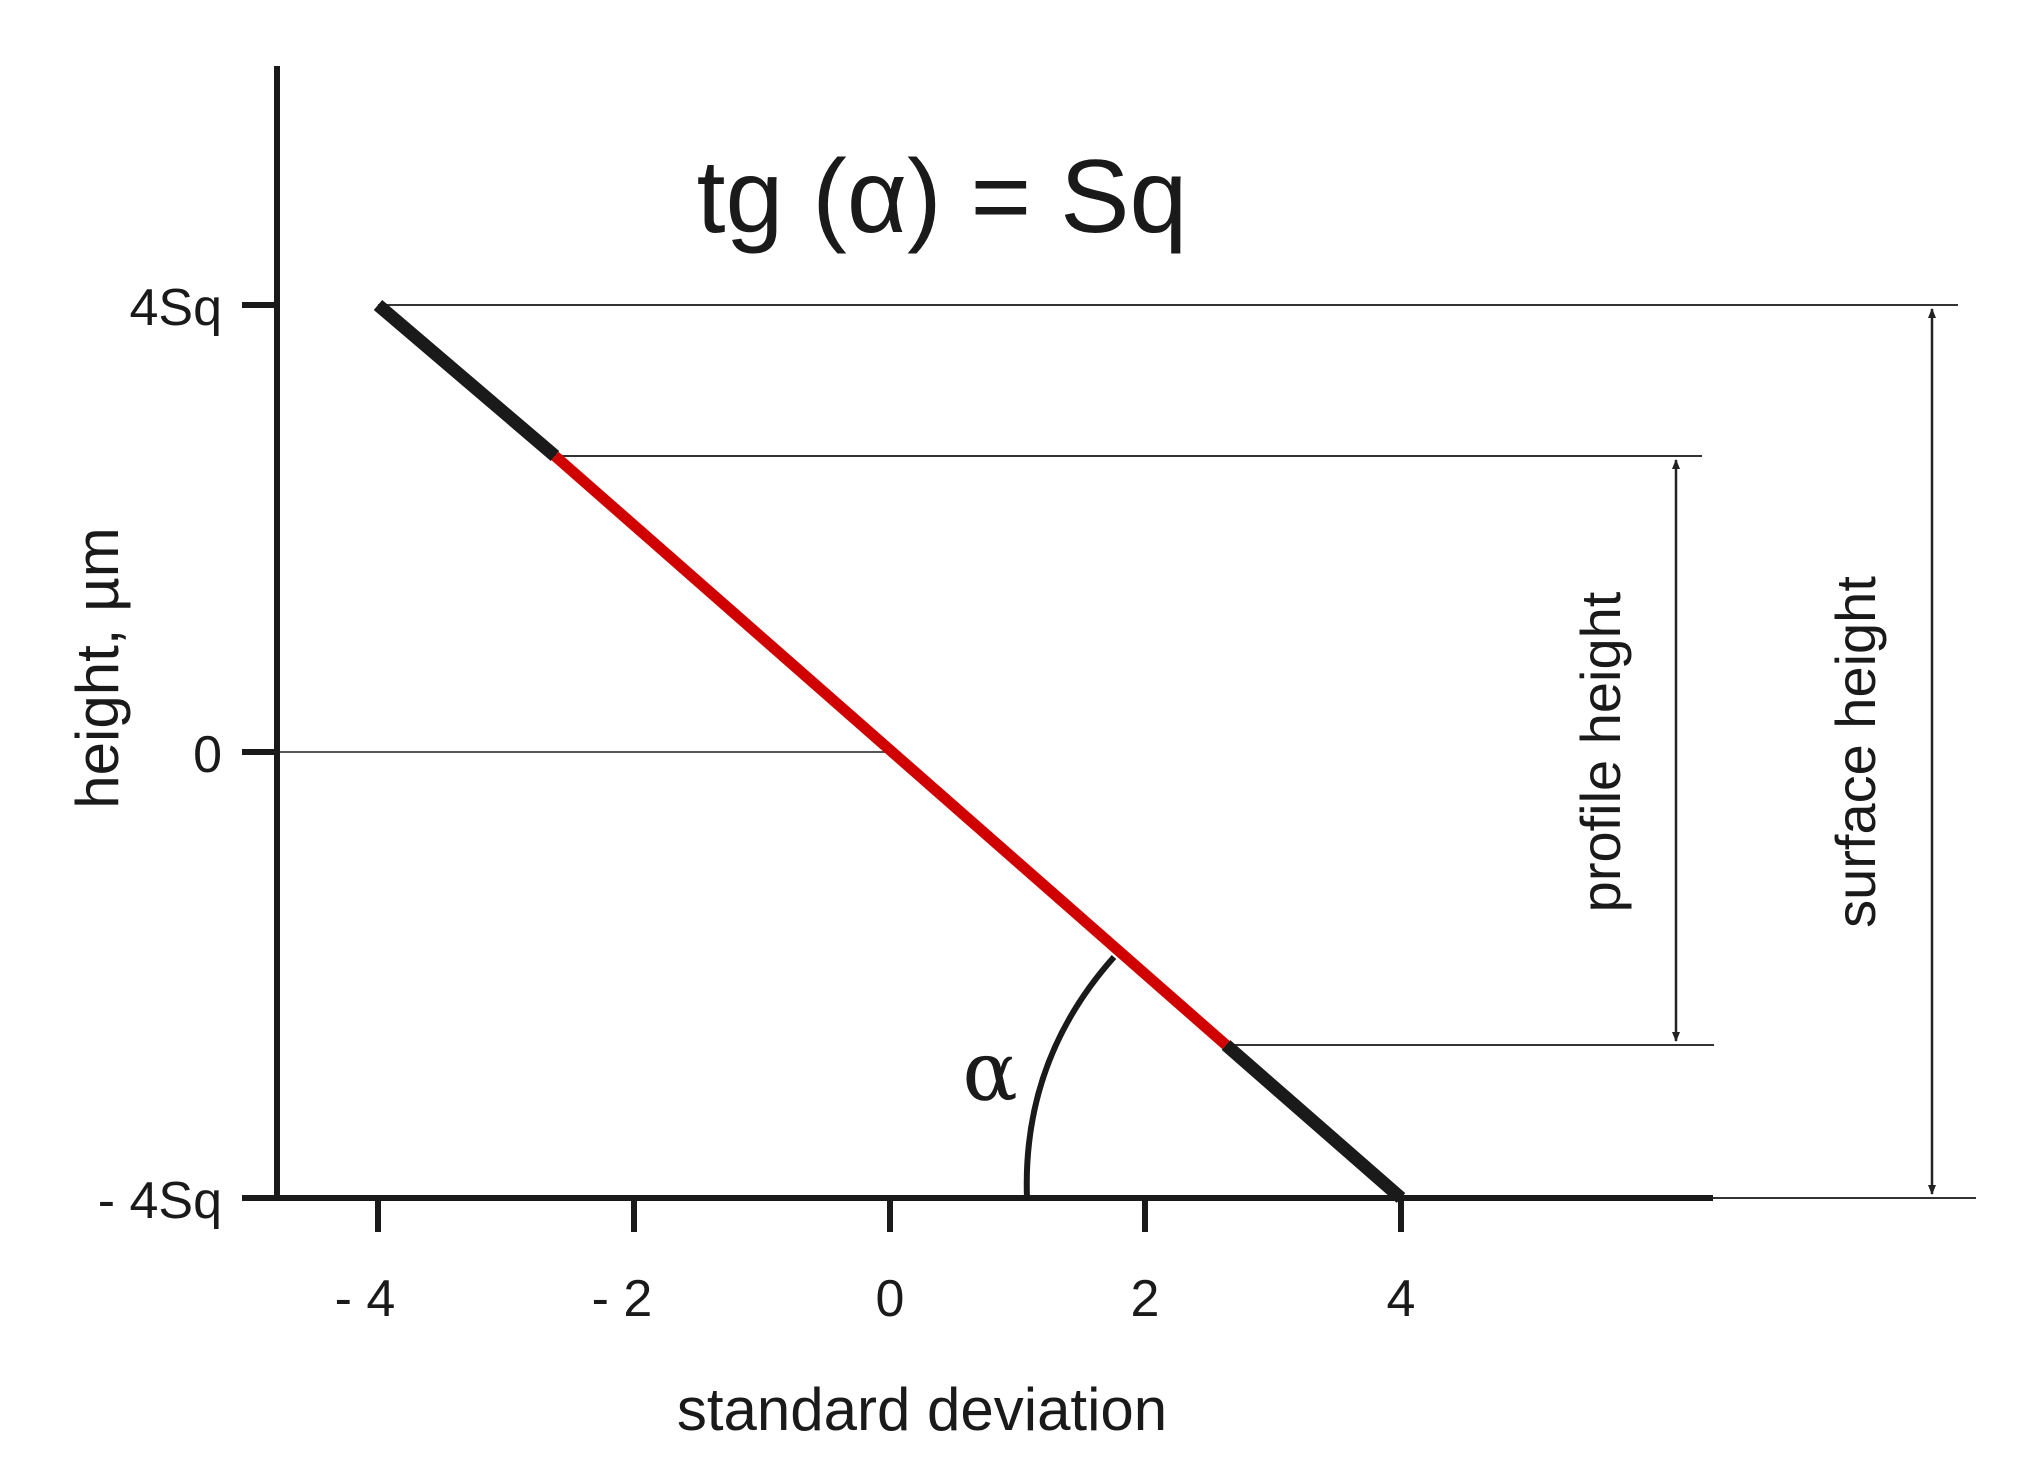 The height and width of the screenshot is (1463, 2019). Describe the element at coordinates (890, 750) in the screenshot. I see `diagonal-segment-highlight` at that location.